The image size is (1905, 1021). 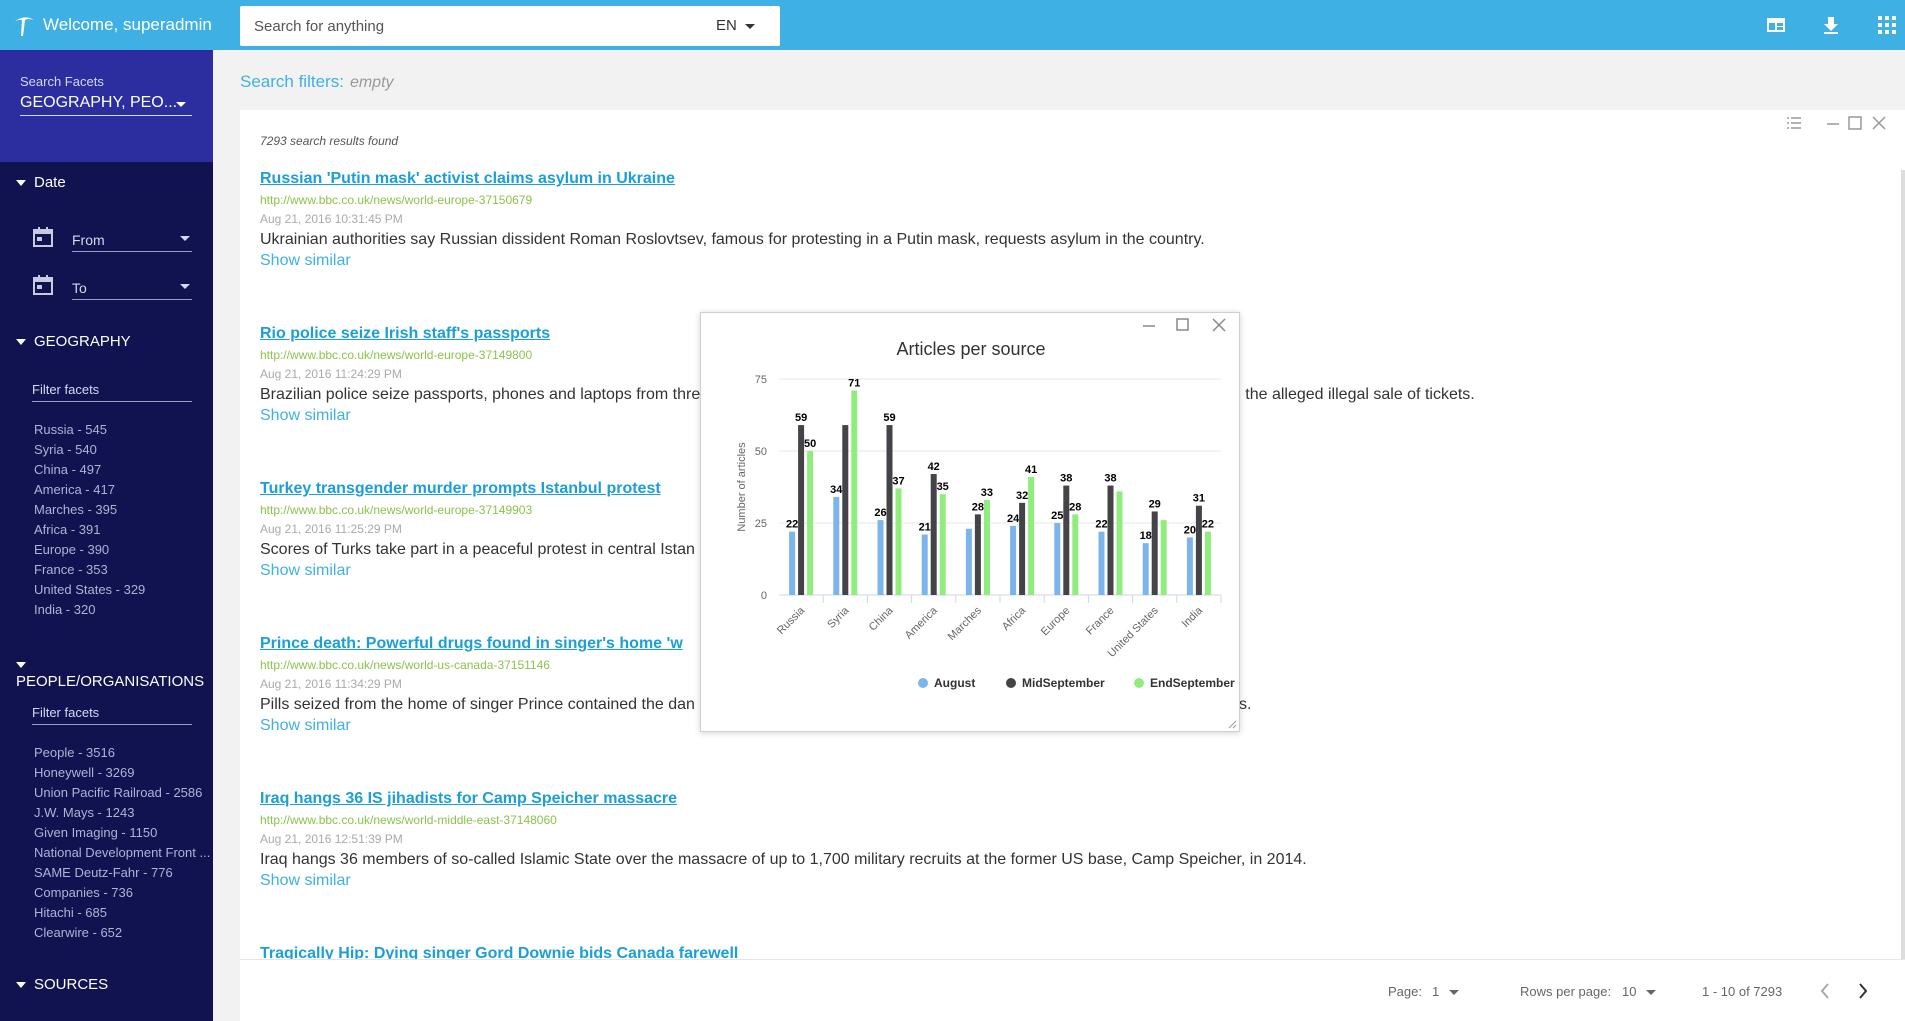 I want to click on search-input, so click(x=460, y=26).